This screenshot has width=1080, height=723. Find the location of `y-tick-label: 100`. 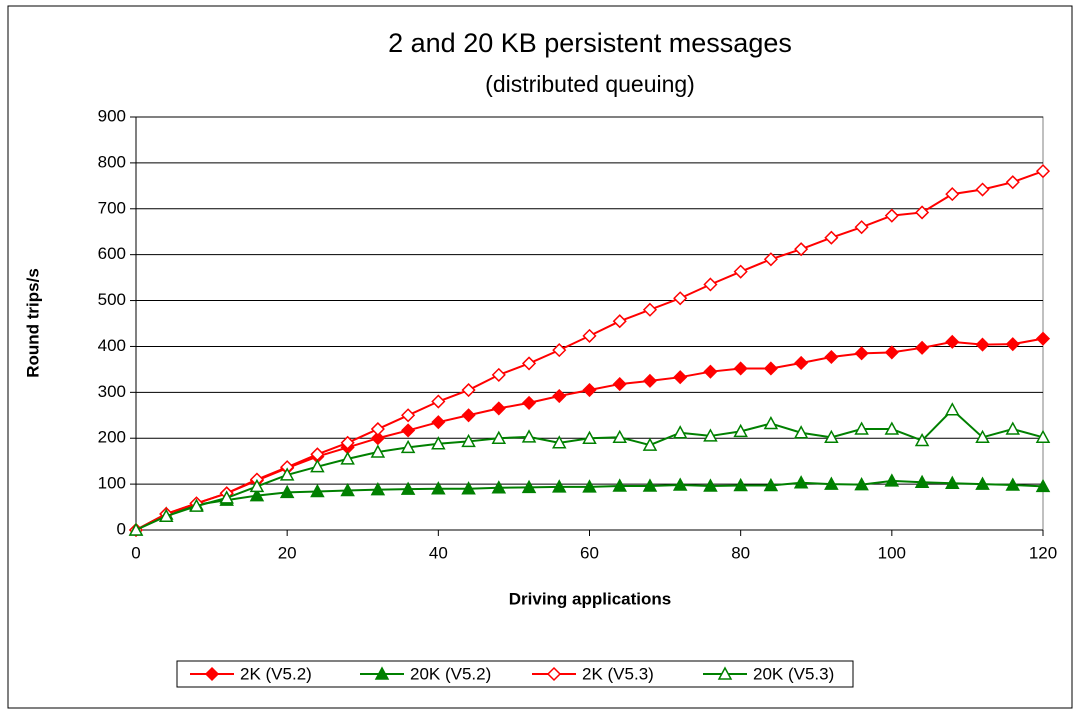

y-tick-label: 100 is located at coordinates (112, 483).